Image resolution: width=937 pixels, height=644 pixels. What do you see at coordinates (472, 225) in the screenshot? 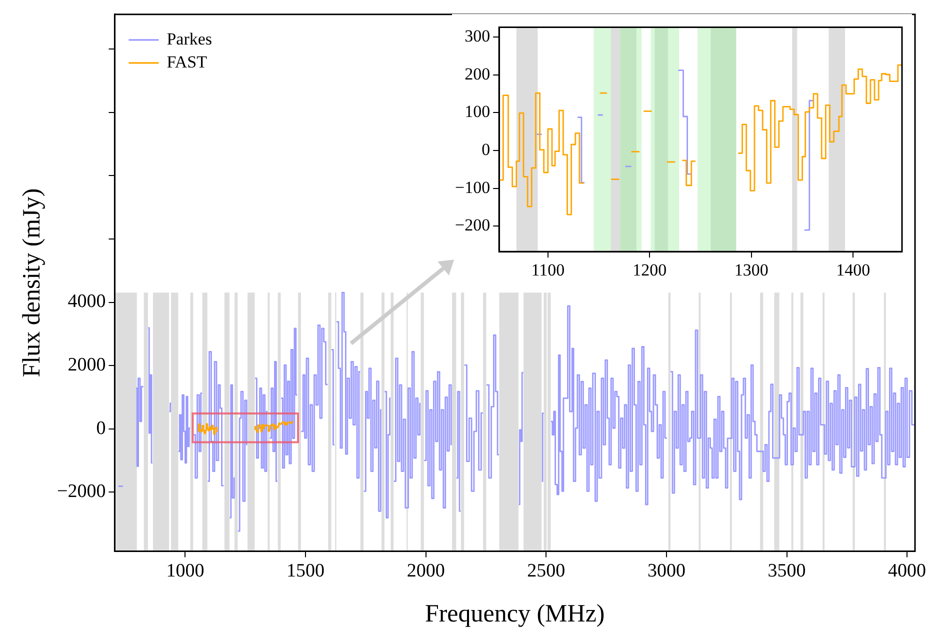
I see `y-tick-label: −200` at bounding box center [472, 225].